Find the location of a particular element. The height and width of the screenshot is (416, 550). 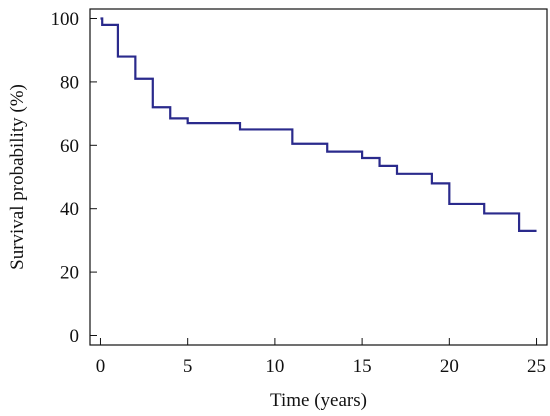

y-tick-label: 0 is located at coordinates (75, 336).